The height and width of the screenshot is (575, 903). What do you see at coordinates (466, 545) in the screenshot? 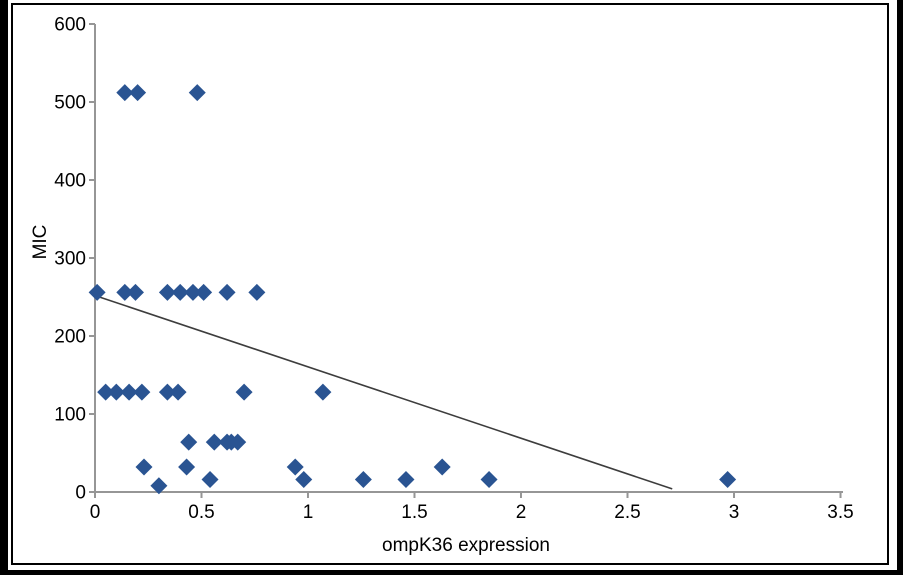
I see `x-axis-title: ompK36 expression` at bounding box center [466, 545].